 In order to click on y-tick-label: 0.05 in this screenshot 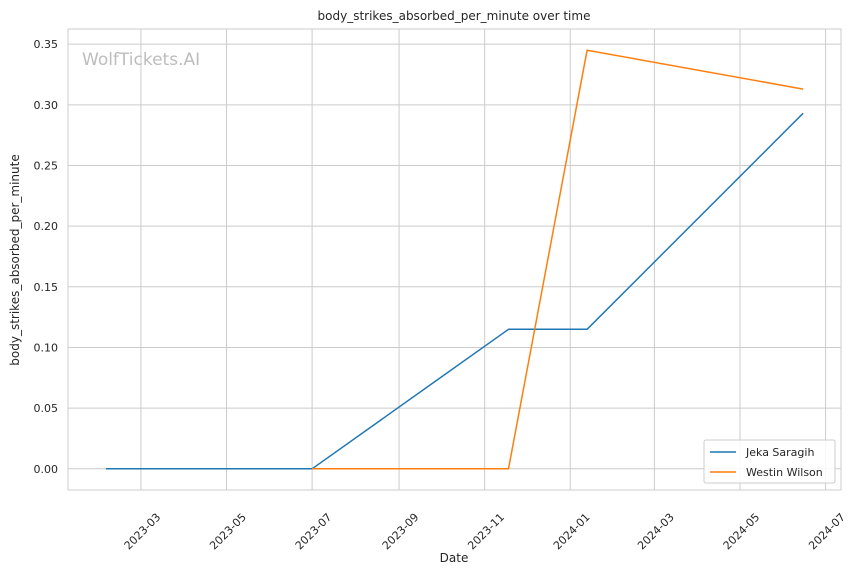, I will do `click(46, 408)`.